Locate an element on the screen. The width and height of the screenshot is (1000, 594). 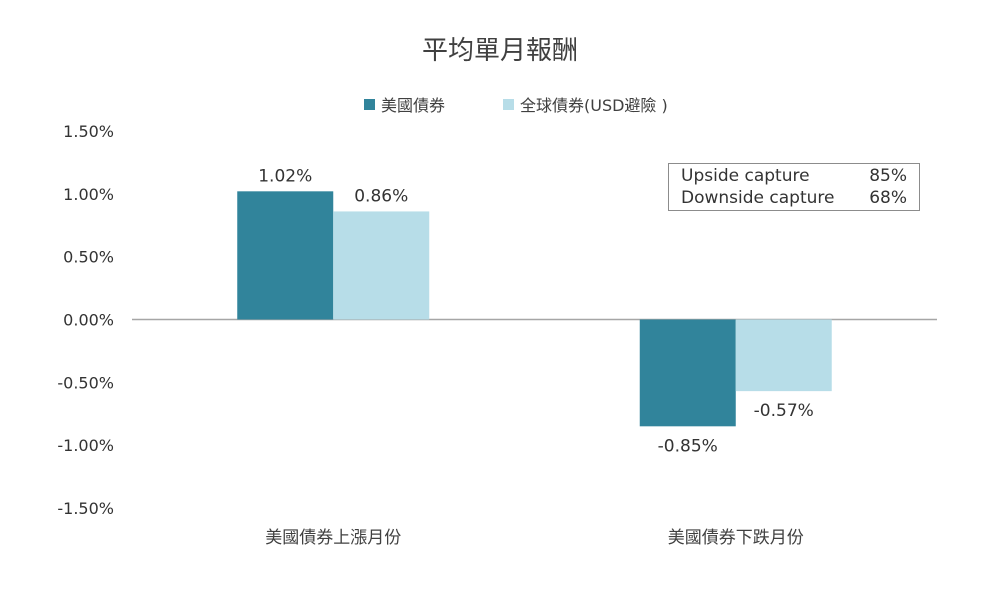
x-category-label: 美國債券上漲月份 is located at coordinates (333, 538).